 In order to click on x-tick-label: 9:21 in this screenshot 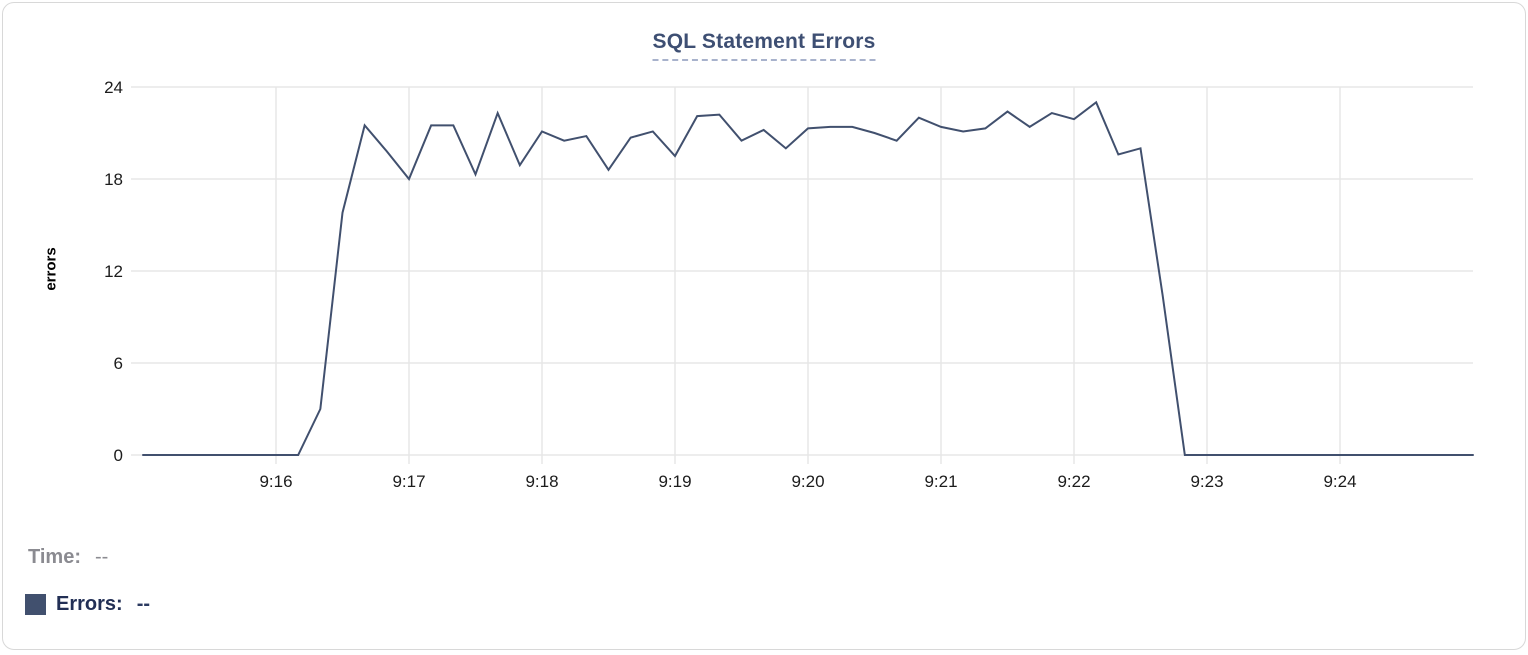, I will do `click(940, 481)`.